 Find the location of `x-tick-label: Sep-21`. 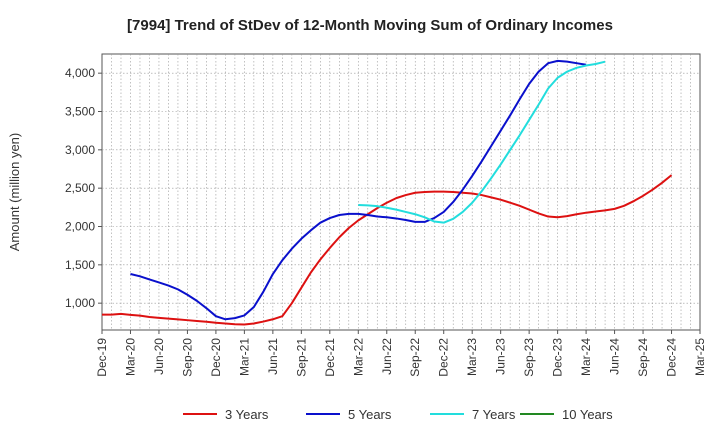

x-tick-label: Sep-21 is located at coordinates (301, 357).